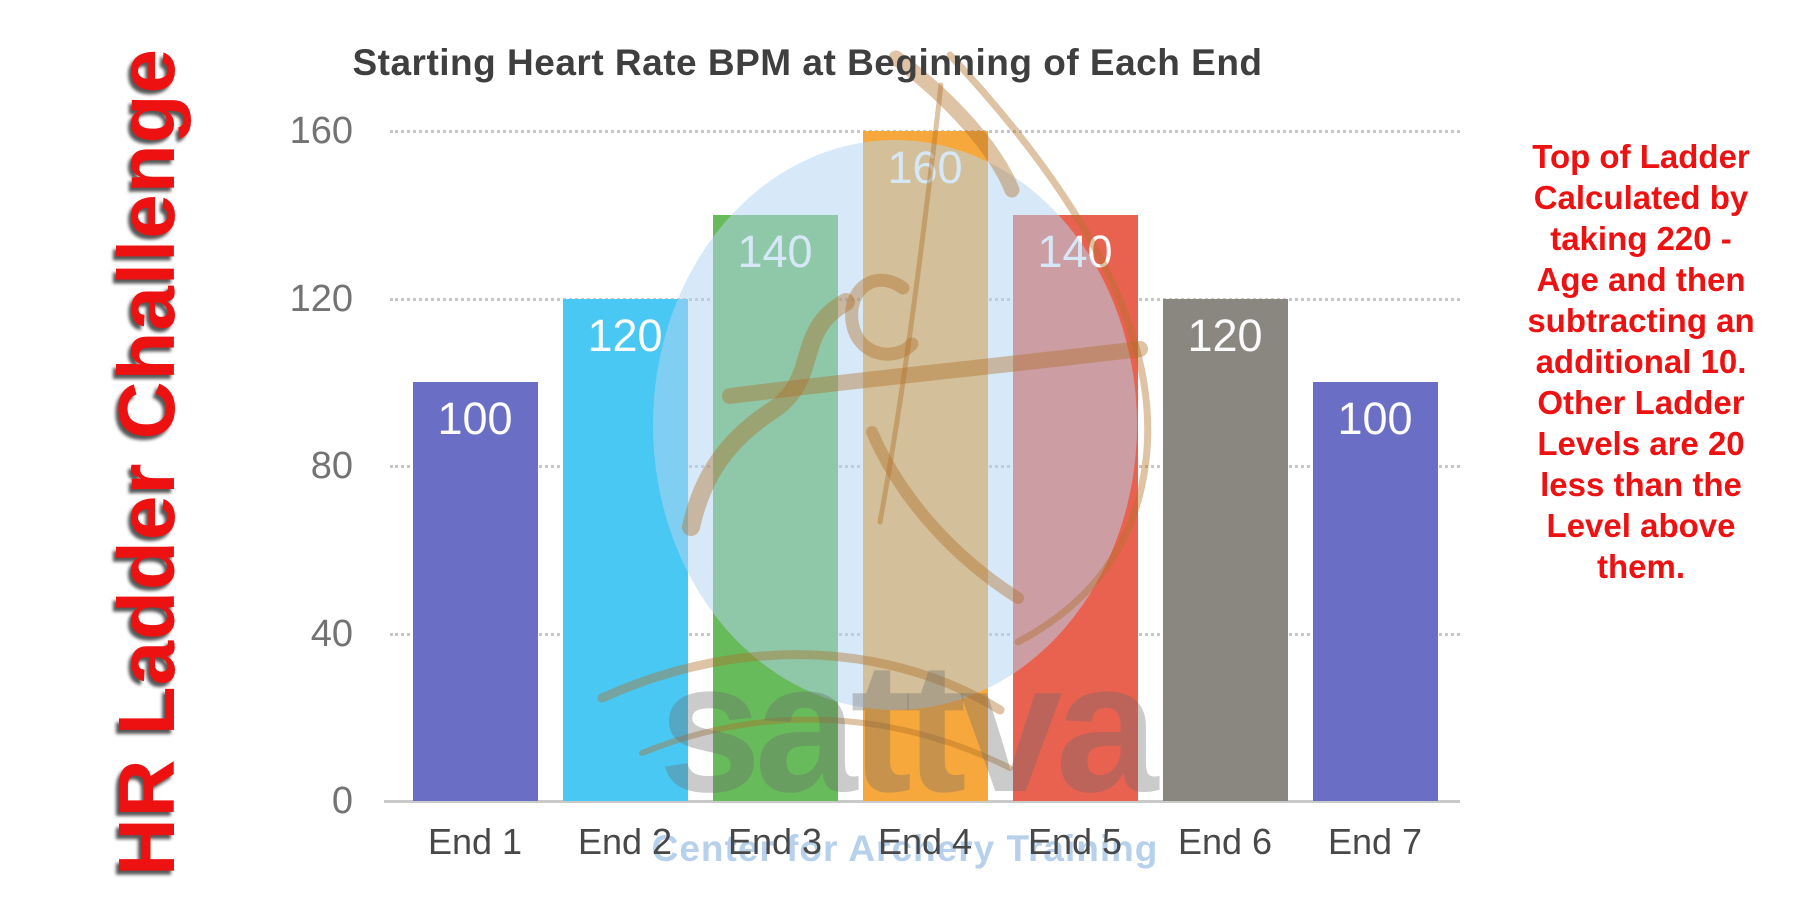  Describe the element at coordinates (1375, 841) in the screenshot. I see `x-tick-label-7: End 7` at that location.